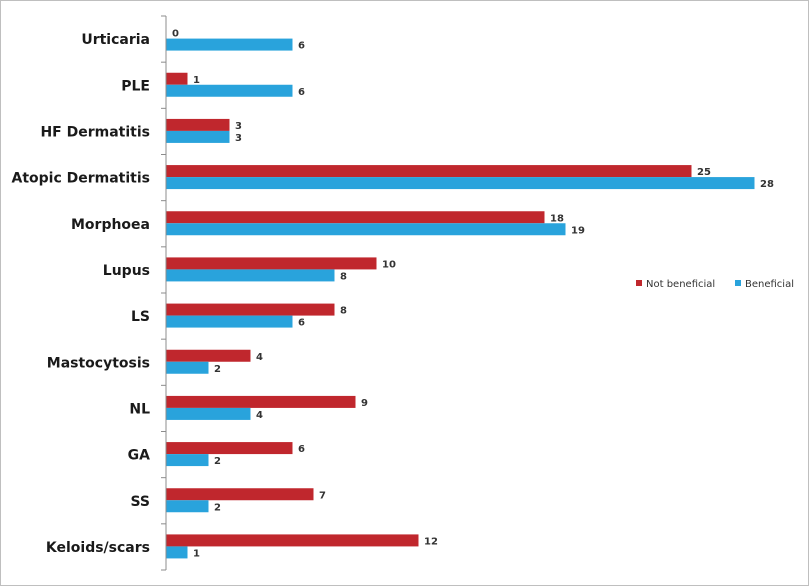  I want to click on category-label: PLE, so click(135, 86).